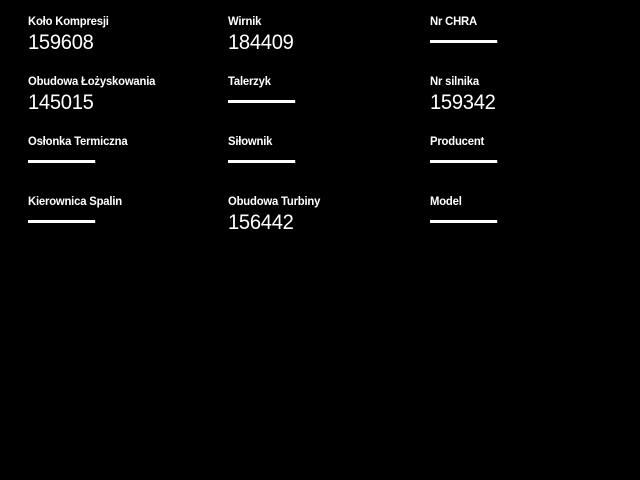 This screenshot has width=640, height=480. Describe the element at coordinates (75, 201) in the screenshot. I see `part-field-label: Kierownica Spalin` at that location.